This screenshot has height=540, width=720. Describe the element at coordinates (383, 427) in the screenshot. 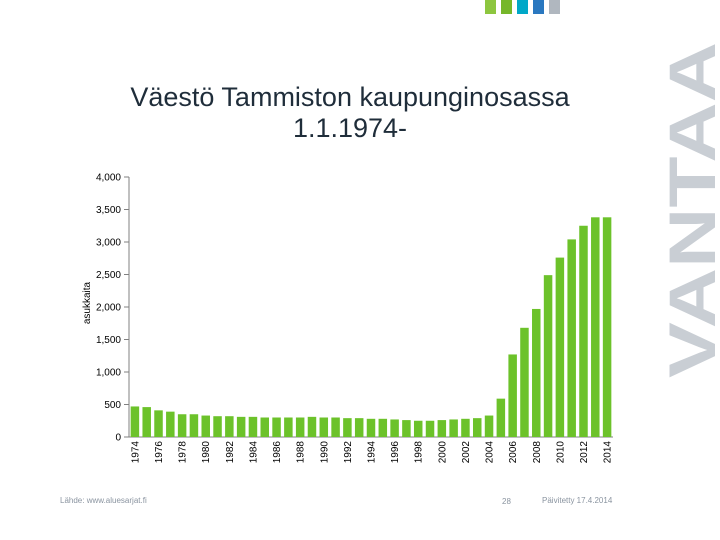

I see `bar-1995` at that location.